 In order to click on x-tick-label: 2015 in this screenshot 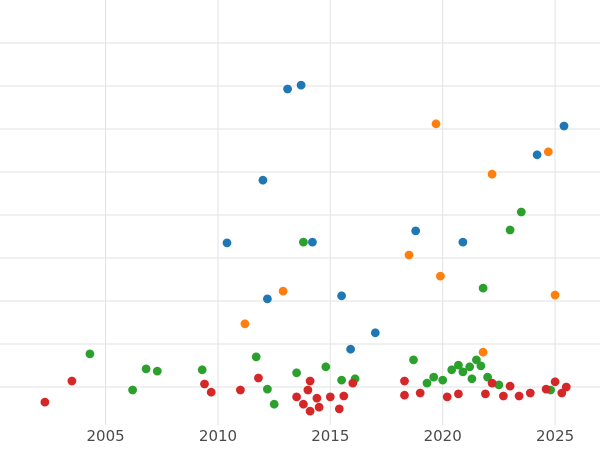, I will do `click(330, 436)`.